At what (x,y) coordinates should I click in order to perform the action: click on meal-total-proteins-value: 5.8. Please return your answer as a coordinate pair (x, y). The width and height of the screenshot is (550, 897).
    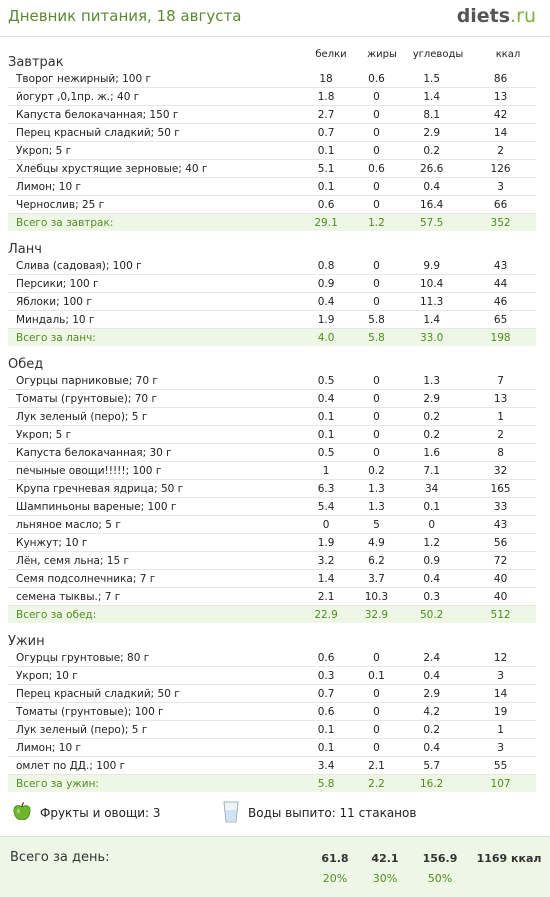
    Looking at the image, I should click on (326, 783).